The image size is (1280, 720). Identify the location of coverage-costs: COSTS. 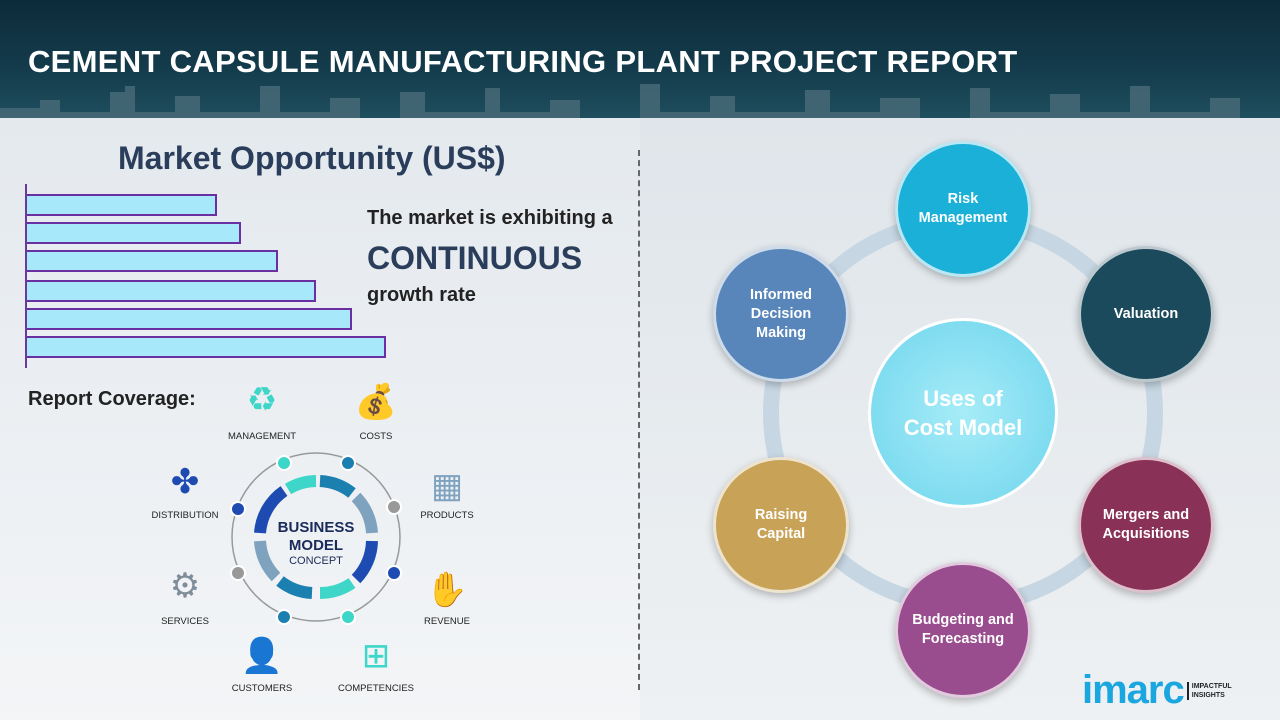
(376, 436).